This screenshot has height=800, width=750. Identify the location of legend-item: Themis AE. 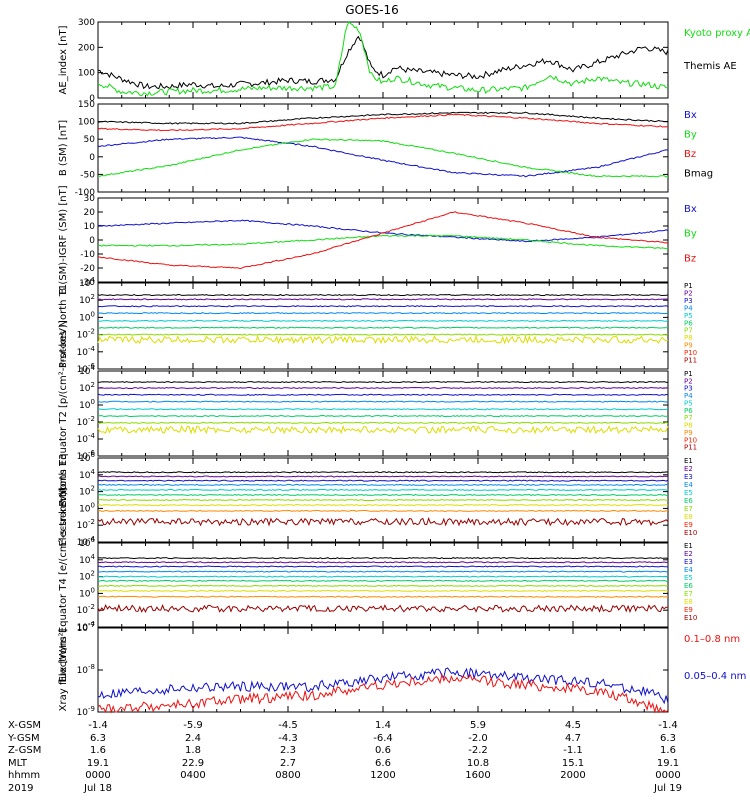
(710, 66).